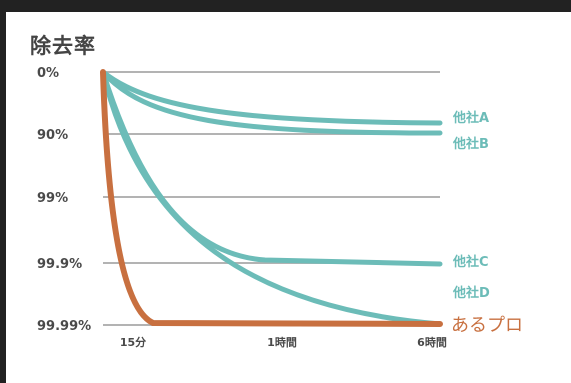 The width and height of the screenshot is (571, 383). I want to click on series-label: 他社A, so click(470, 118).